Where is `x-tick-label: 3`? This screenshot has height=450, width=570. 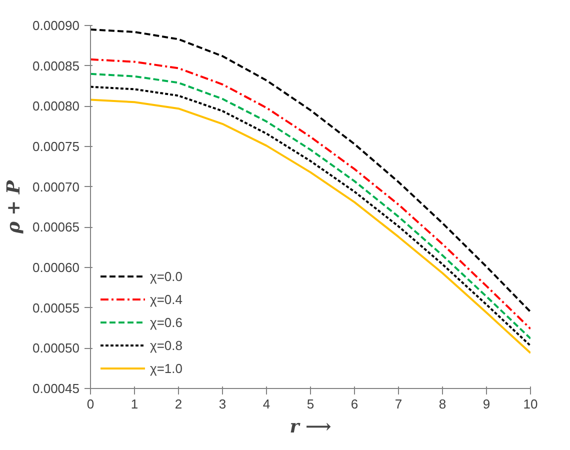 x-tick-label: 3 is located at coordinates (222, 404).